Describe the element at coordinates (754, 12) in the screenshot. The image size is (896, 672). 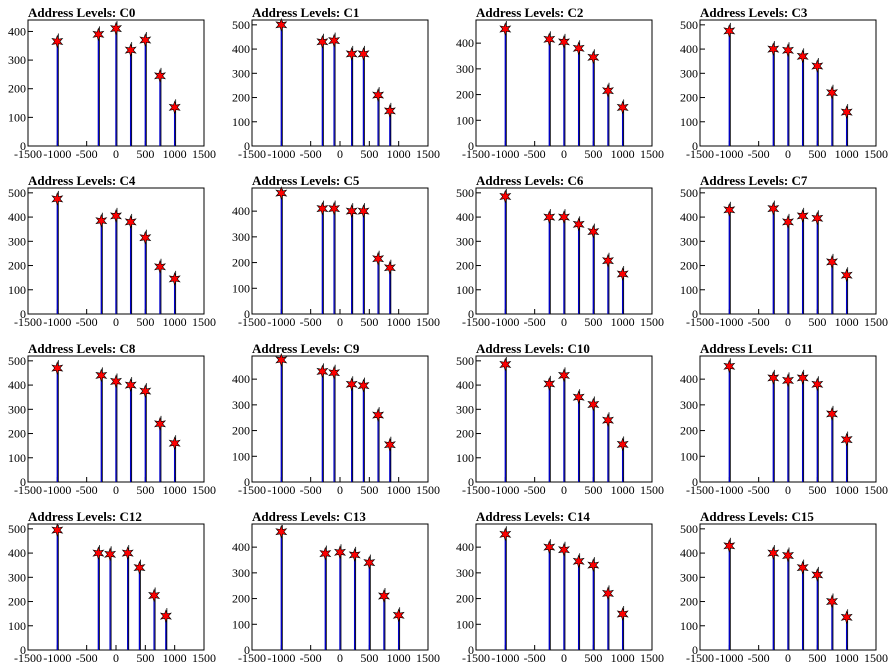
I see `chart-title: Address Levels: C3` at that location.